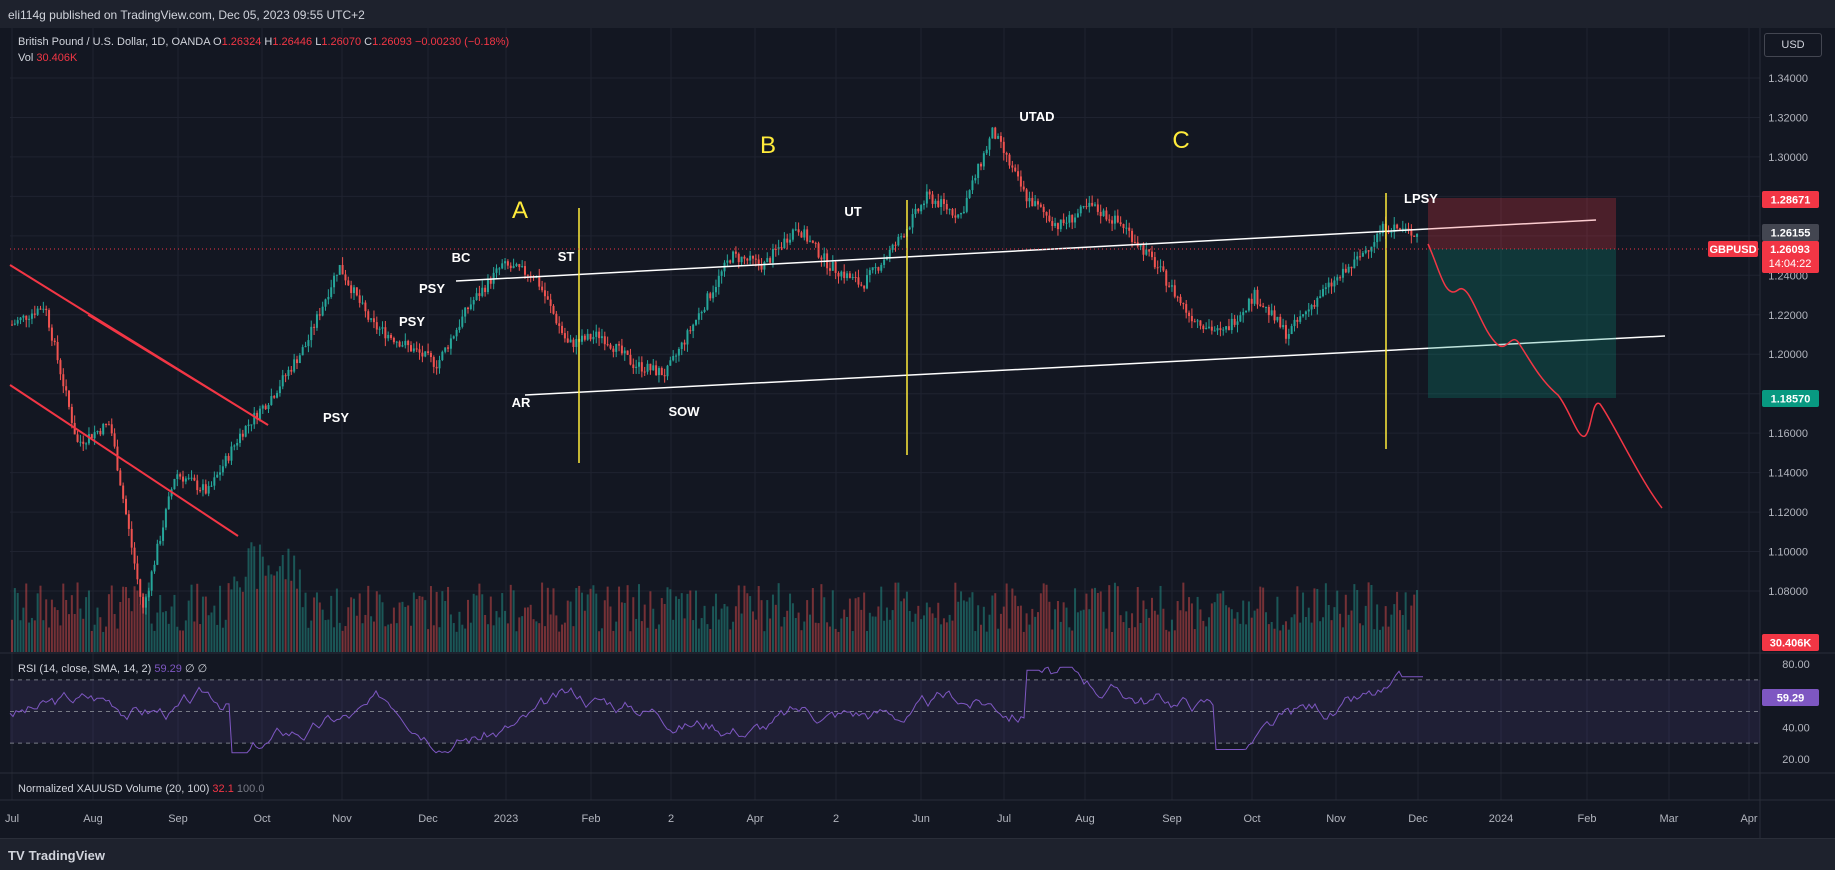  Describe the element at coordinates (250, 789) in the screenshot. I see `norm-value-2: 100.0` at that location.